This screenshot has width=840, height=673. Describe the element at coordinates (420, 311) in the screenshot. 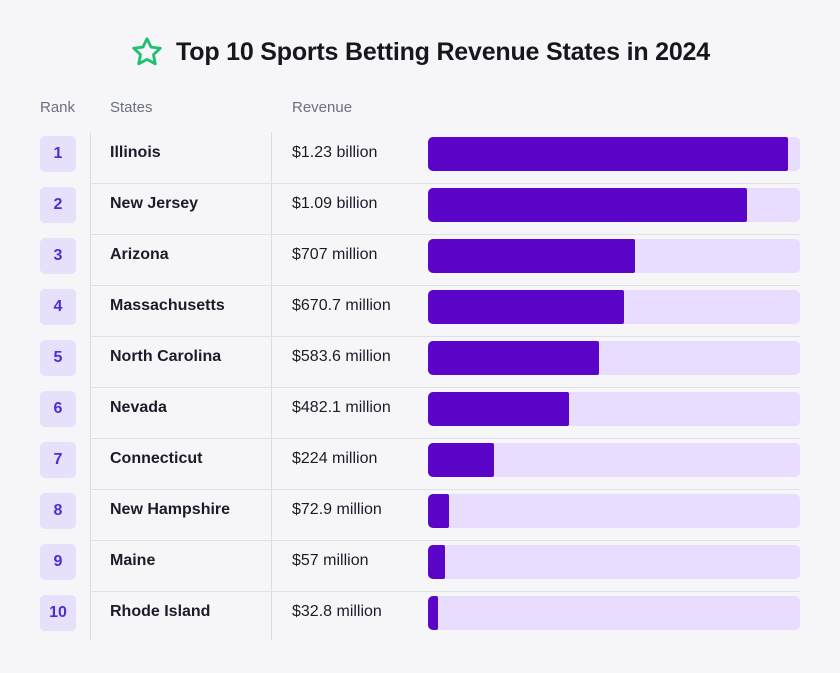

I see `table-row: 4 Massachusetts $670.7 million` at that location.